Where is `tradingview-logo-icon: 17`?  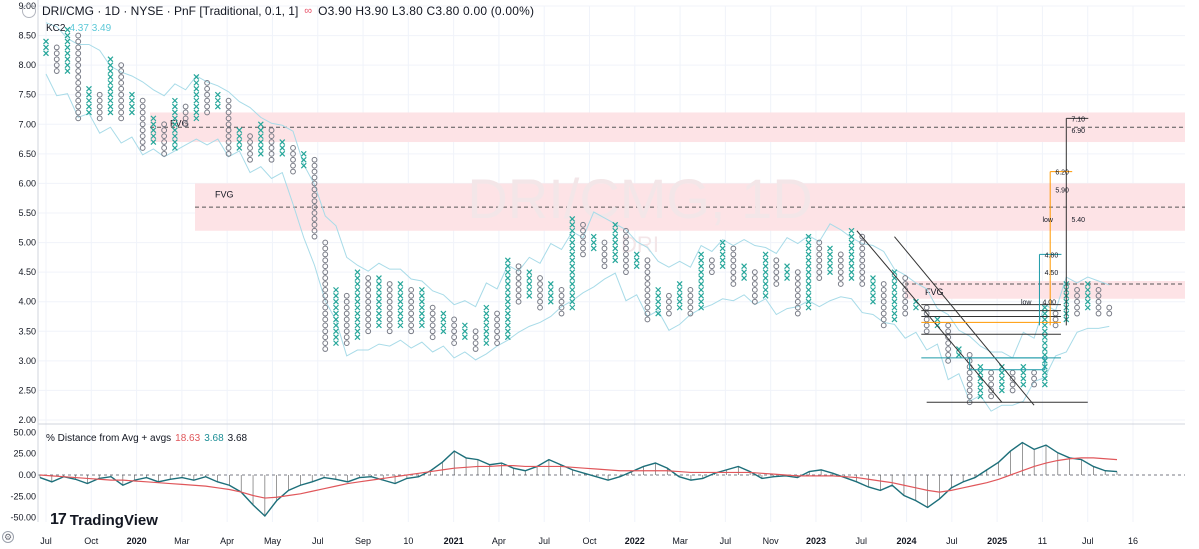 tradingview-logo-icon: 17 is located at coordinates (58, 519).